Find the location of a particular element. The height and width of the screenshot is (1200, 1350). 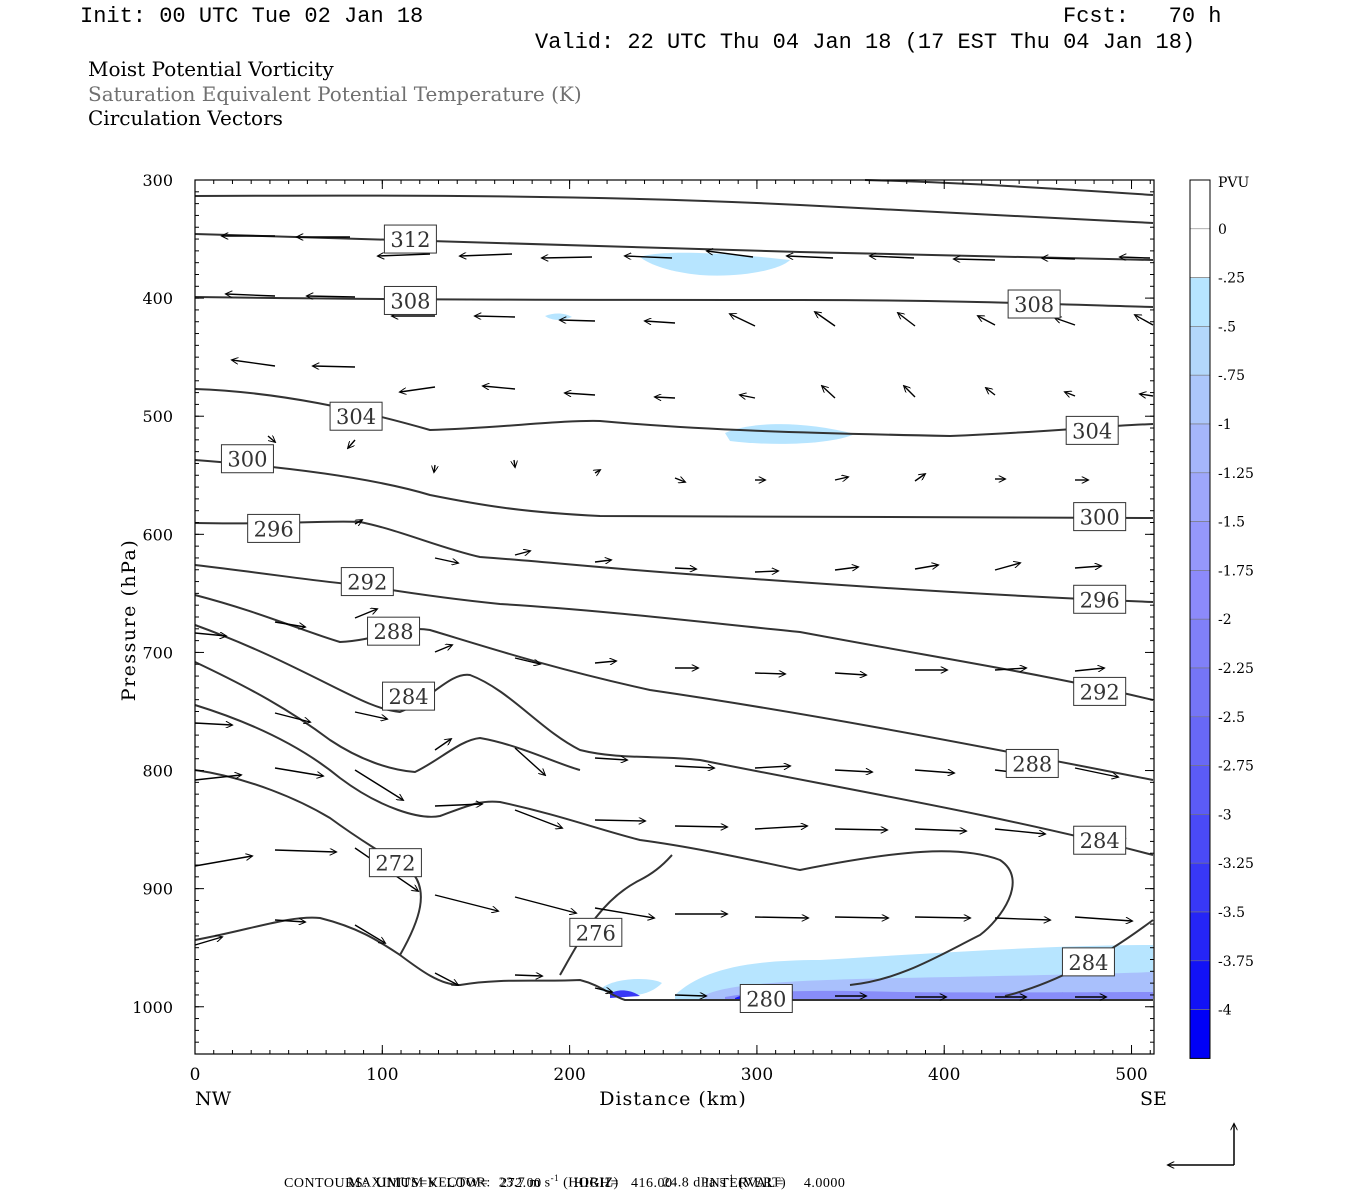

contour-label: 304 is located at coordinates (1092, 431).